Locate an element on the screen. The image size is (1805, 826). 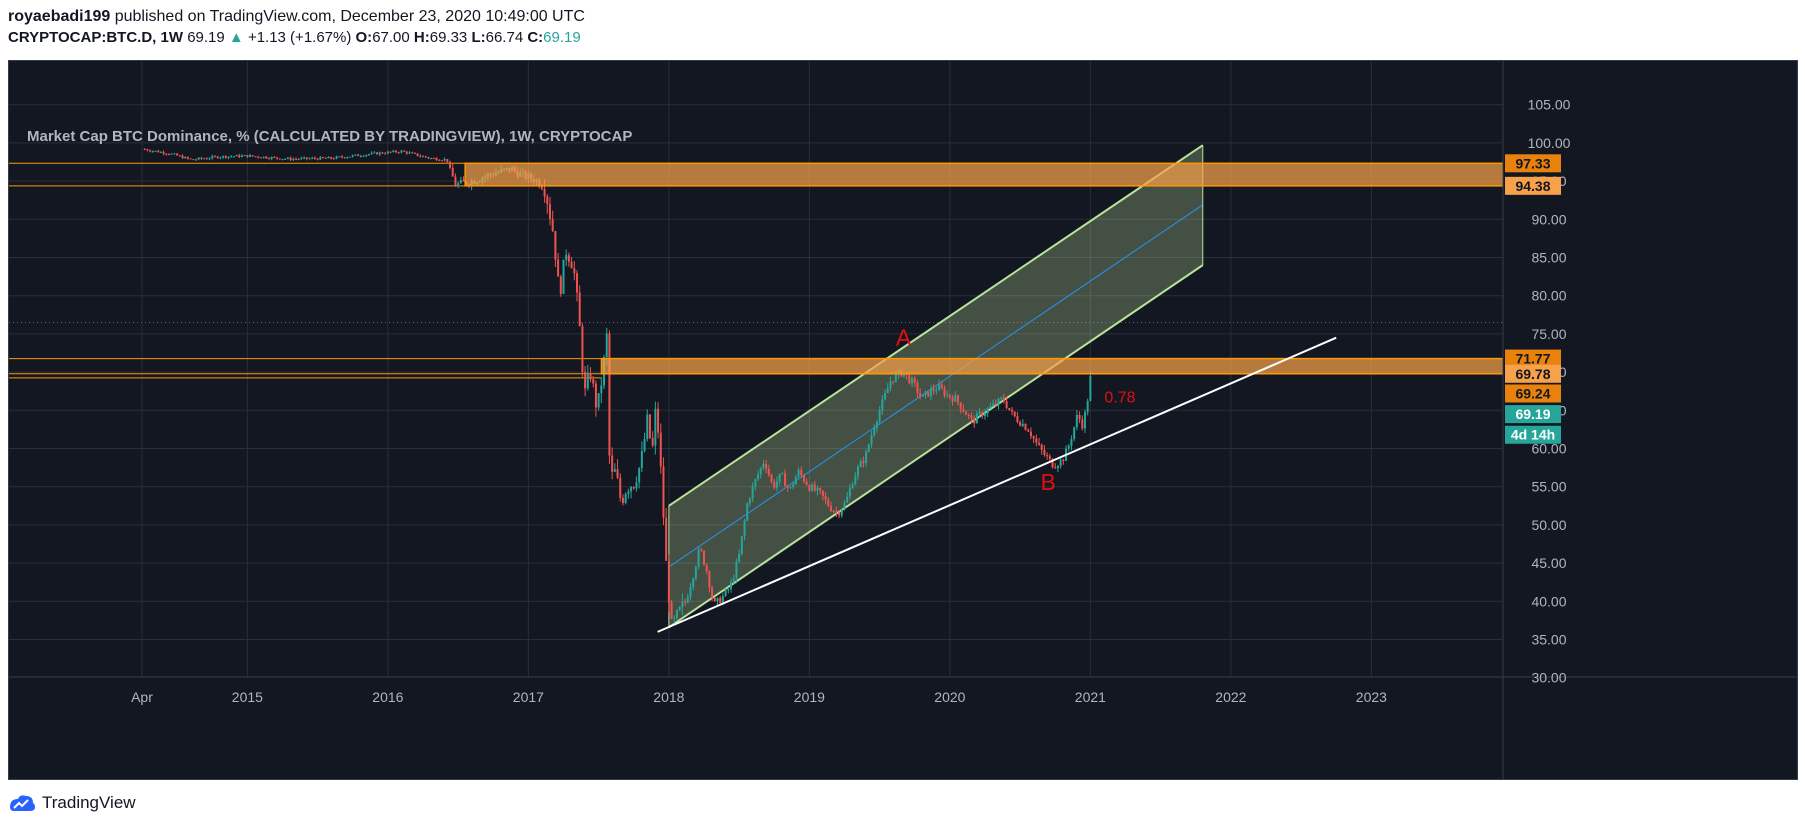
footer-brand: TradingView is located at coordinates (89, 802).